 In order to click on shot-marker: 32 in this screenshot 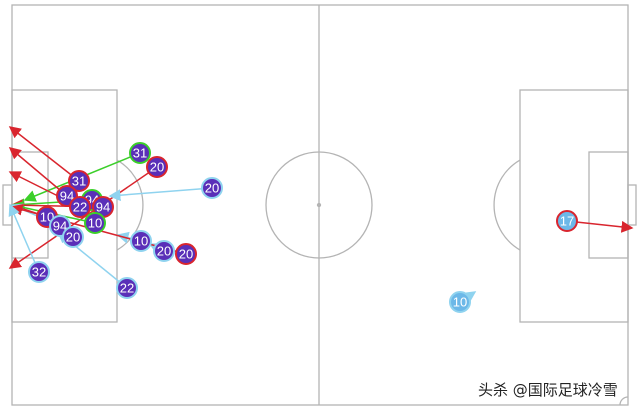, I will do `click(39, 272)`.